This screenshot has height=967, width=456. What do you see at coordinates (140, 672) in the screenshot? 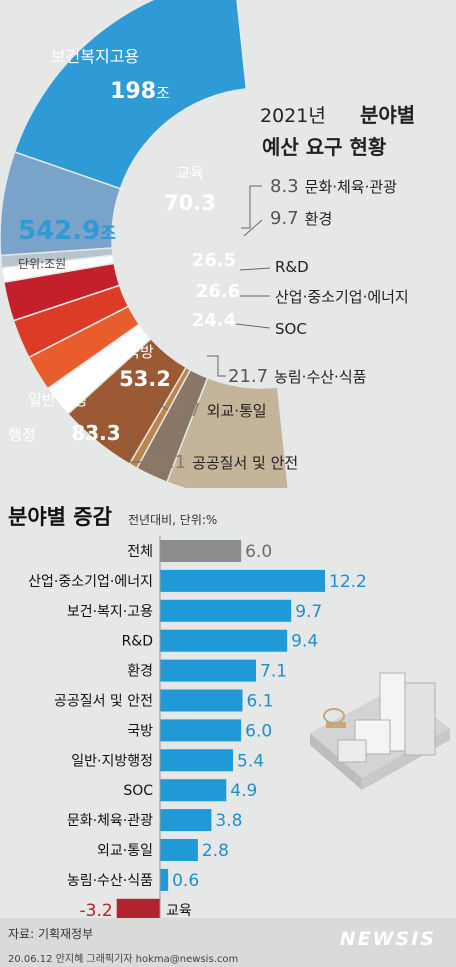
I see `bar-category: 환경` at bounding box center [140, 672].